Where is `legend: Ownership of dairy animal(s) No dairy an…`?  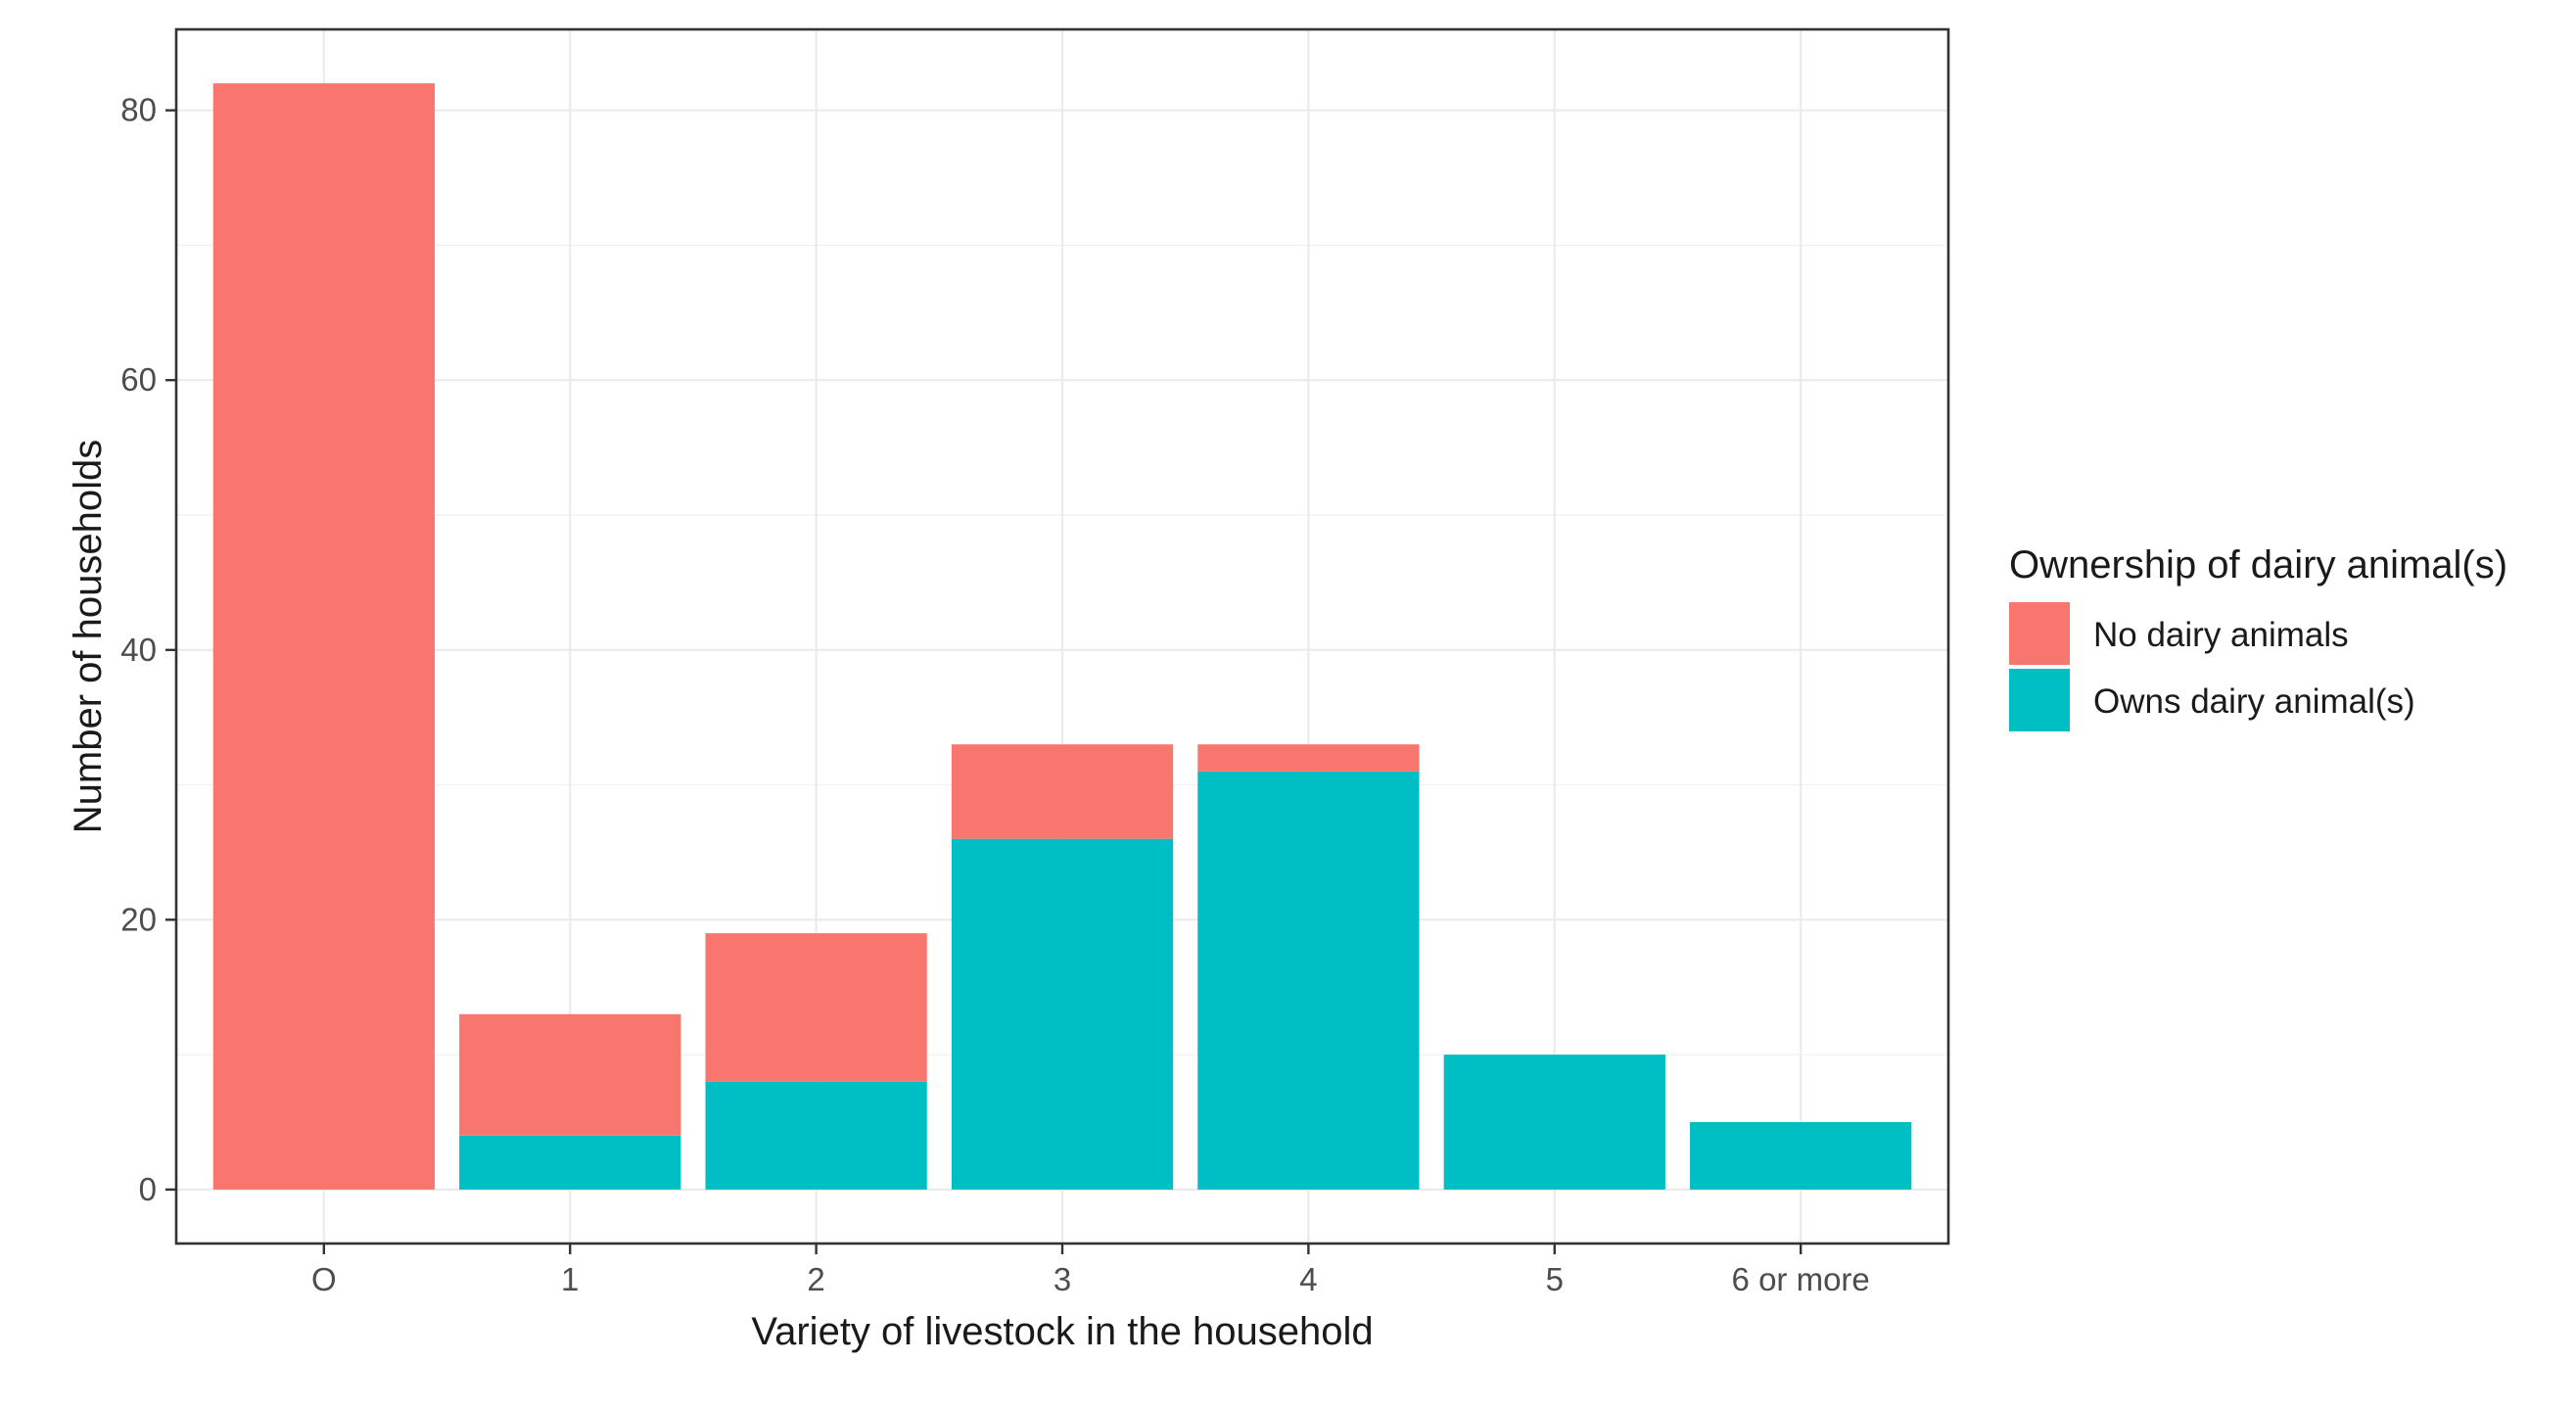 legend: Ownership of dairy animal(s) No dairy an… is located at coordinates (2258, 637).